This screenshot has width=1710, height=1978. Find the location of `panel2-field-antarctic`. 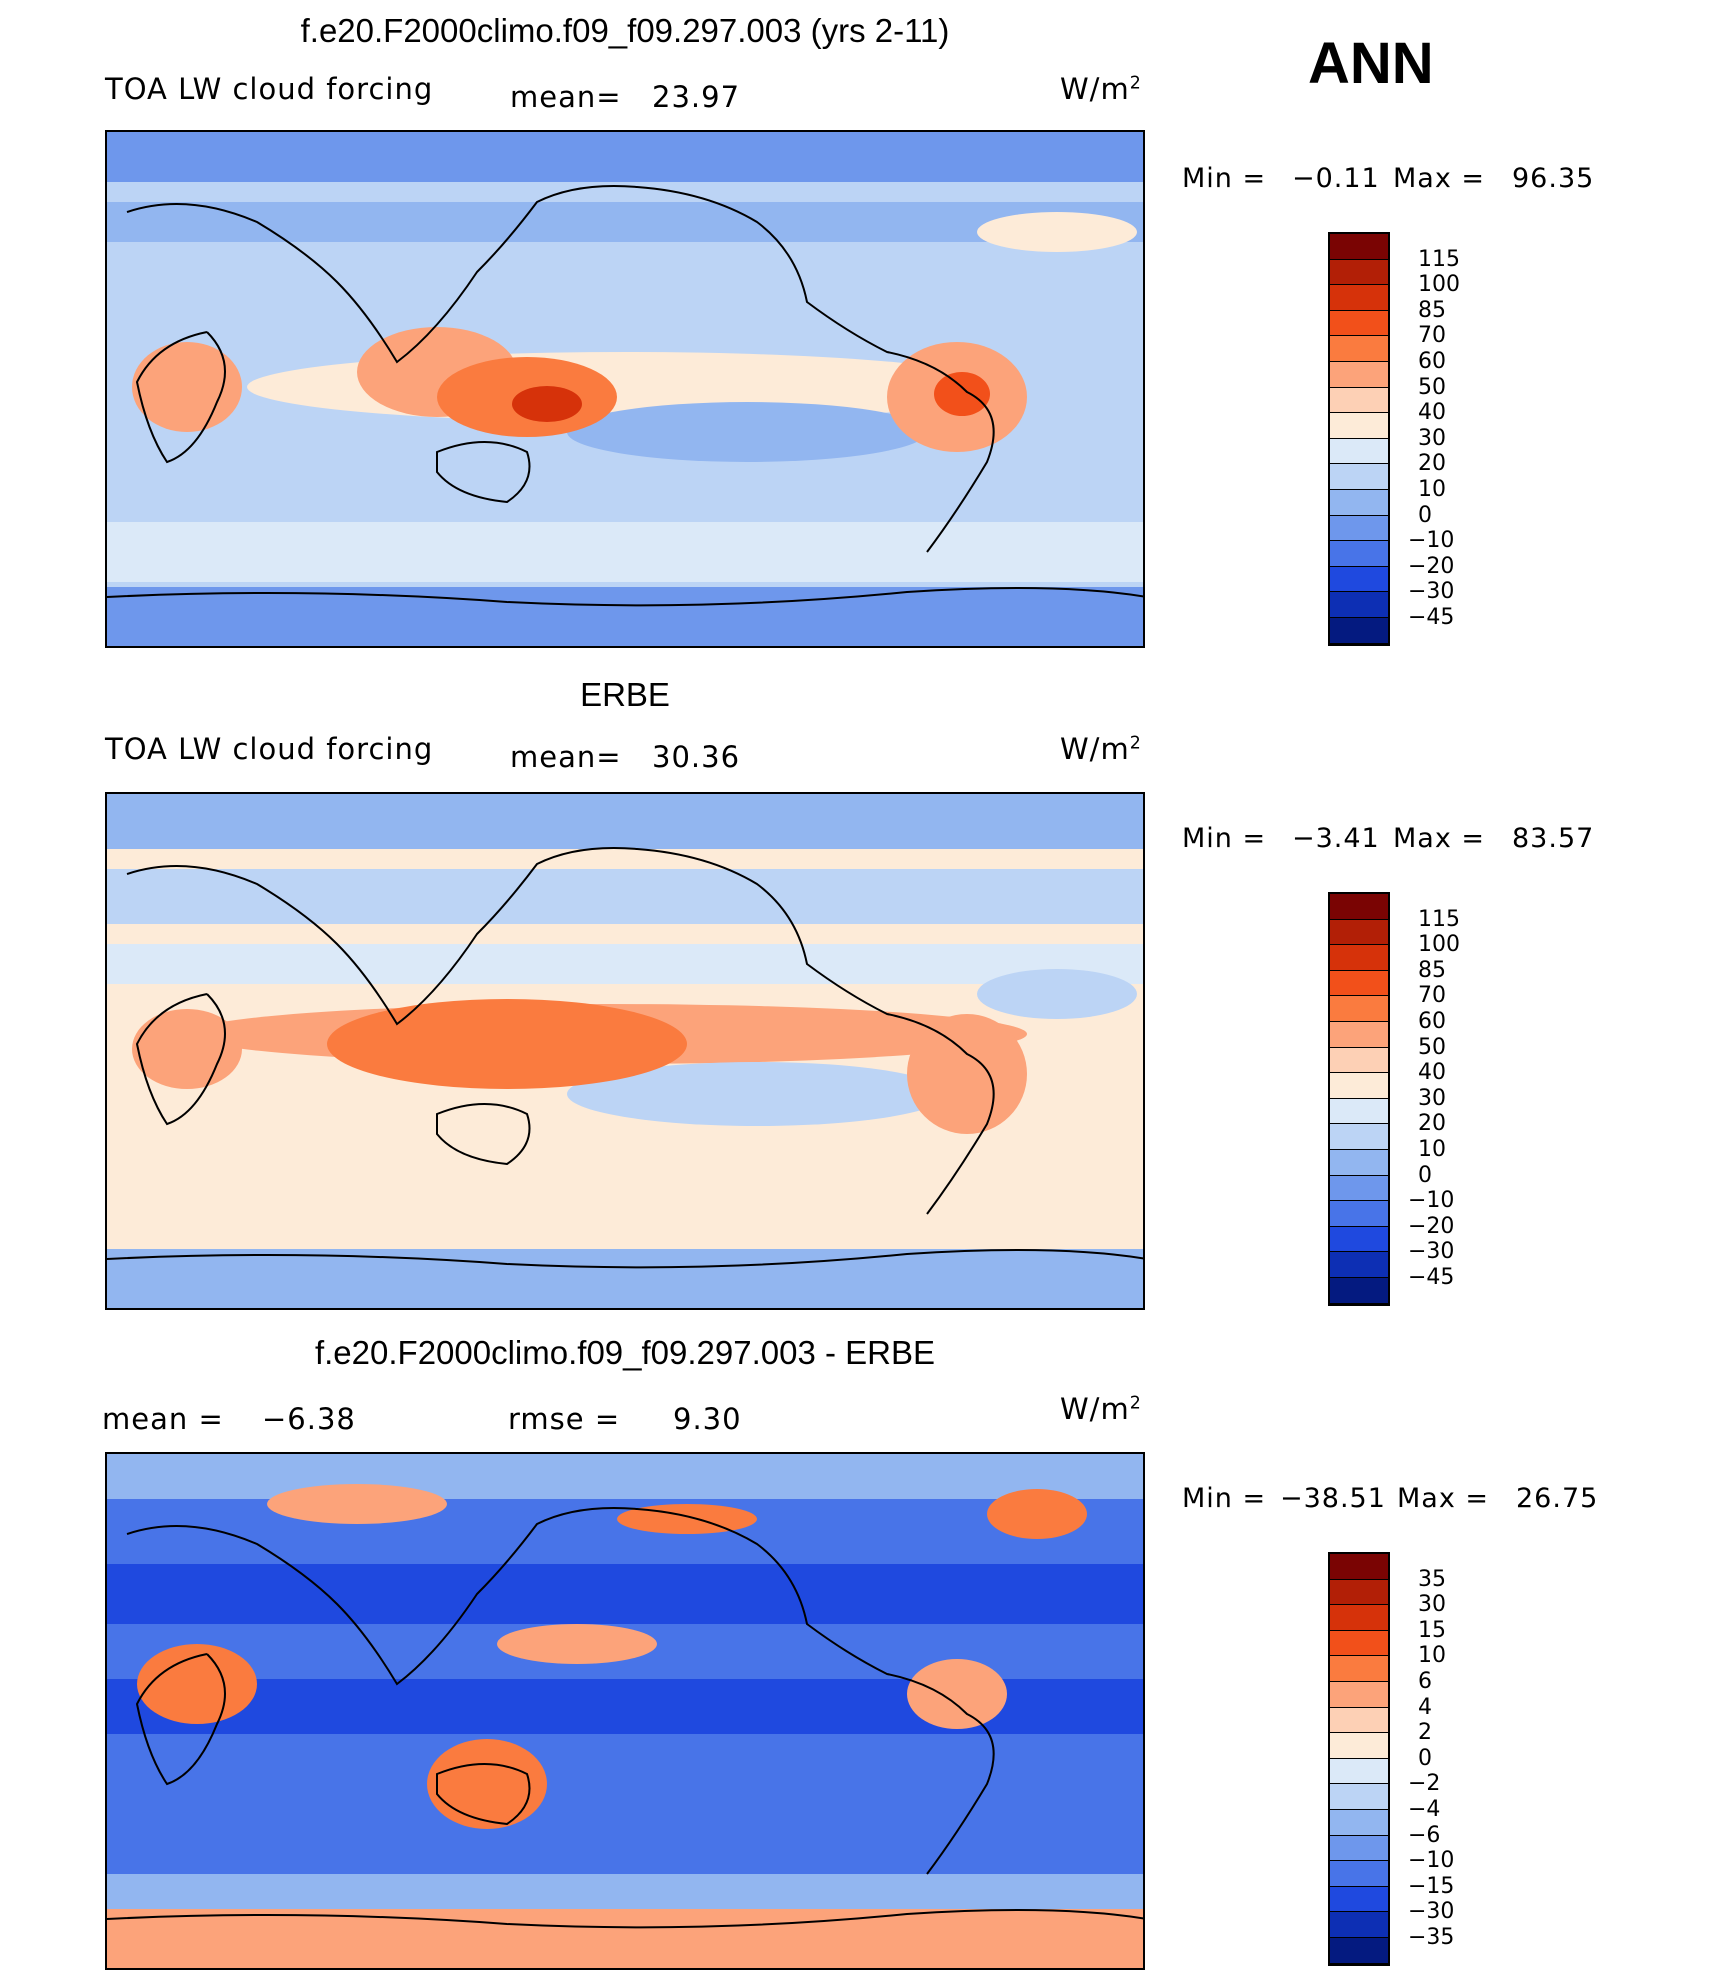

panel2-field-antarctic is located at coordinates (625, 1278).